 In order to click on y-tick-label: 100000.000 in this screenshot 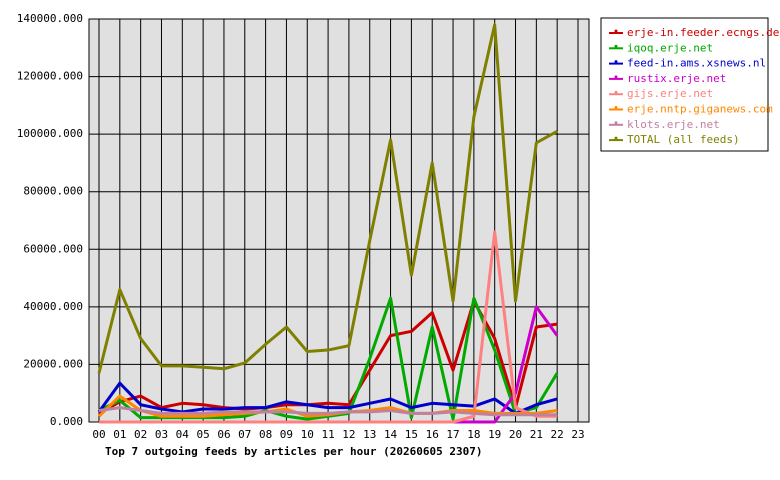, I will do `click(50, 133)`.